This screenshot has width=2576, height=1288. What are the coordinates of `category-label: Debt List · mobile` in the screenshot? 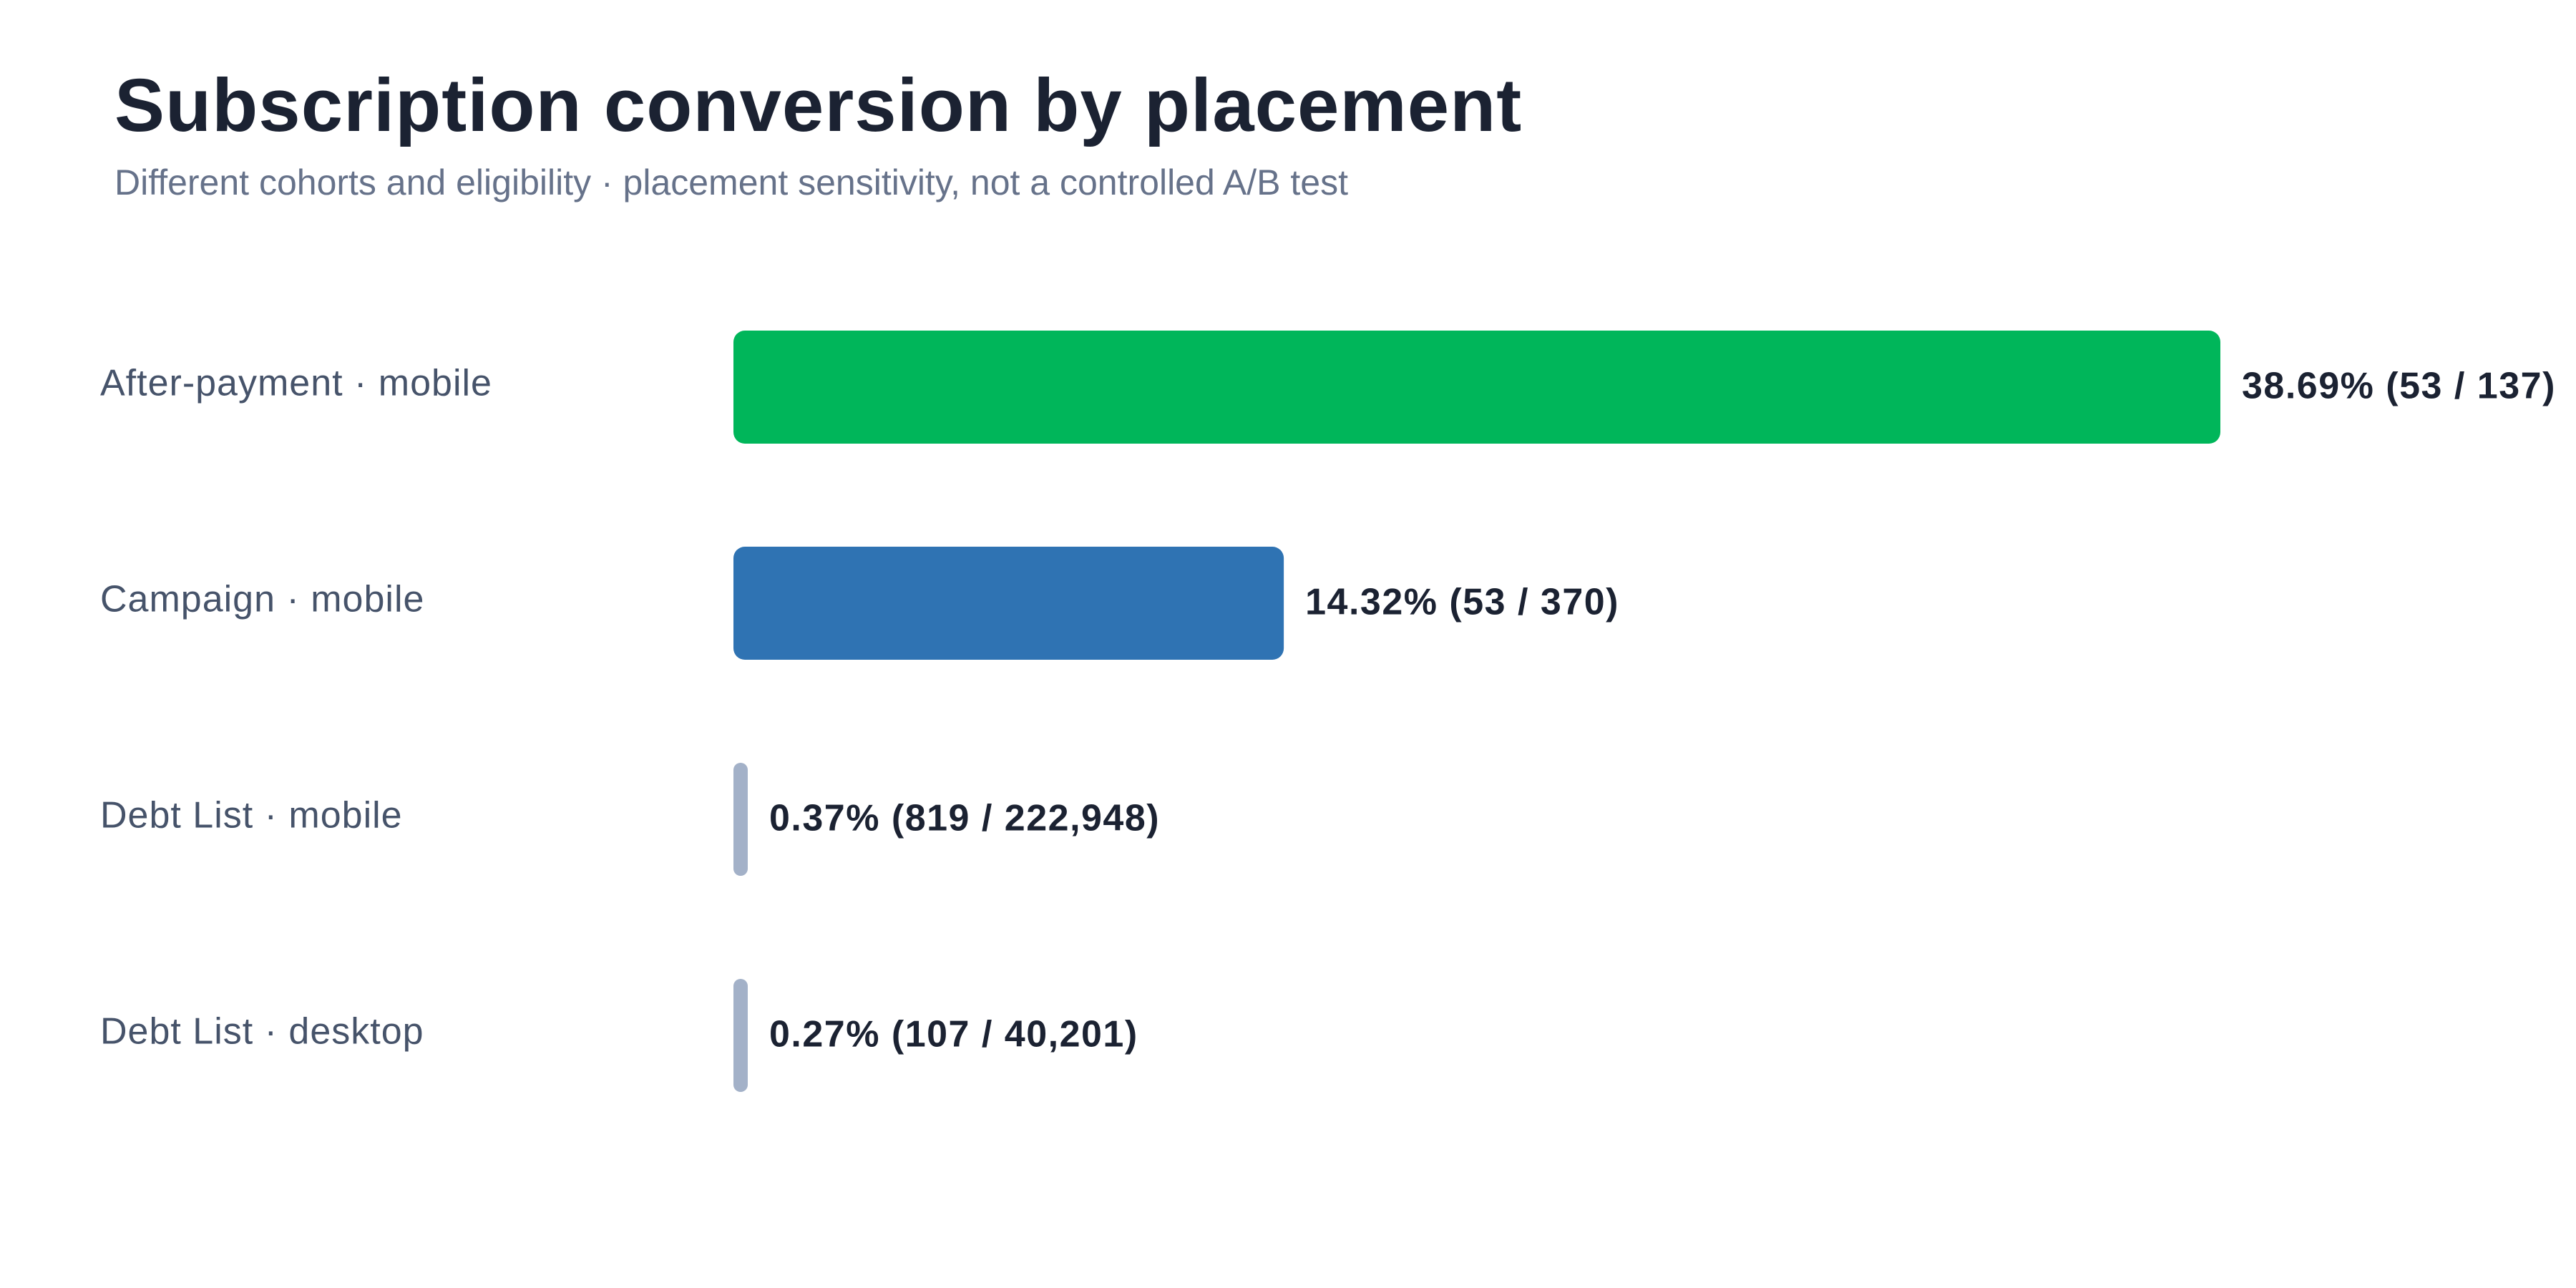 It's located at (251, 815).